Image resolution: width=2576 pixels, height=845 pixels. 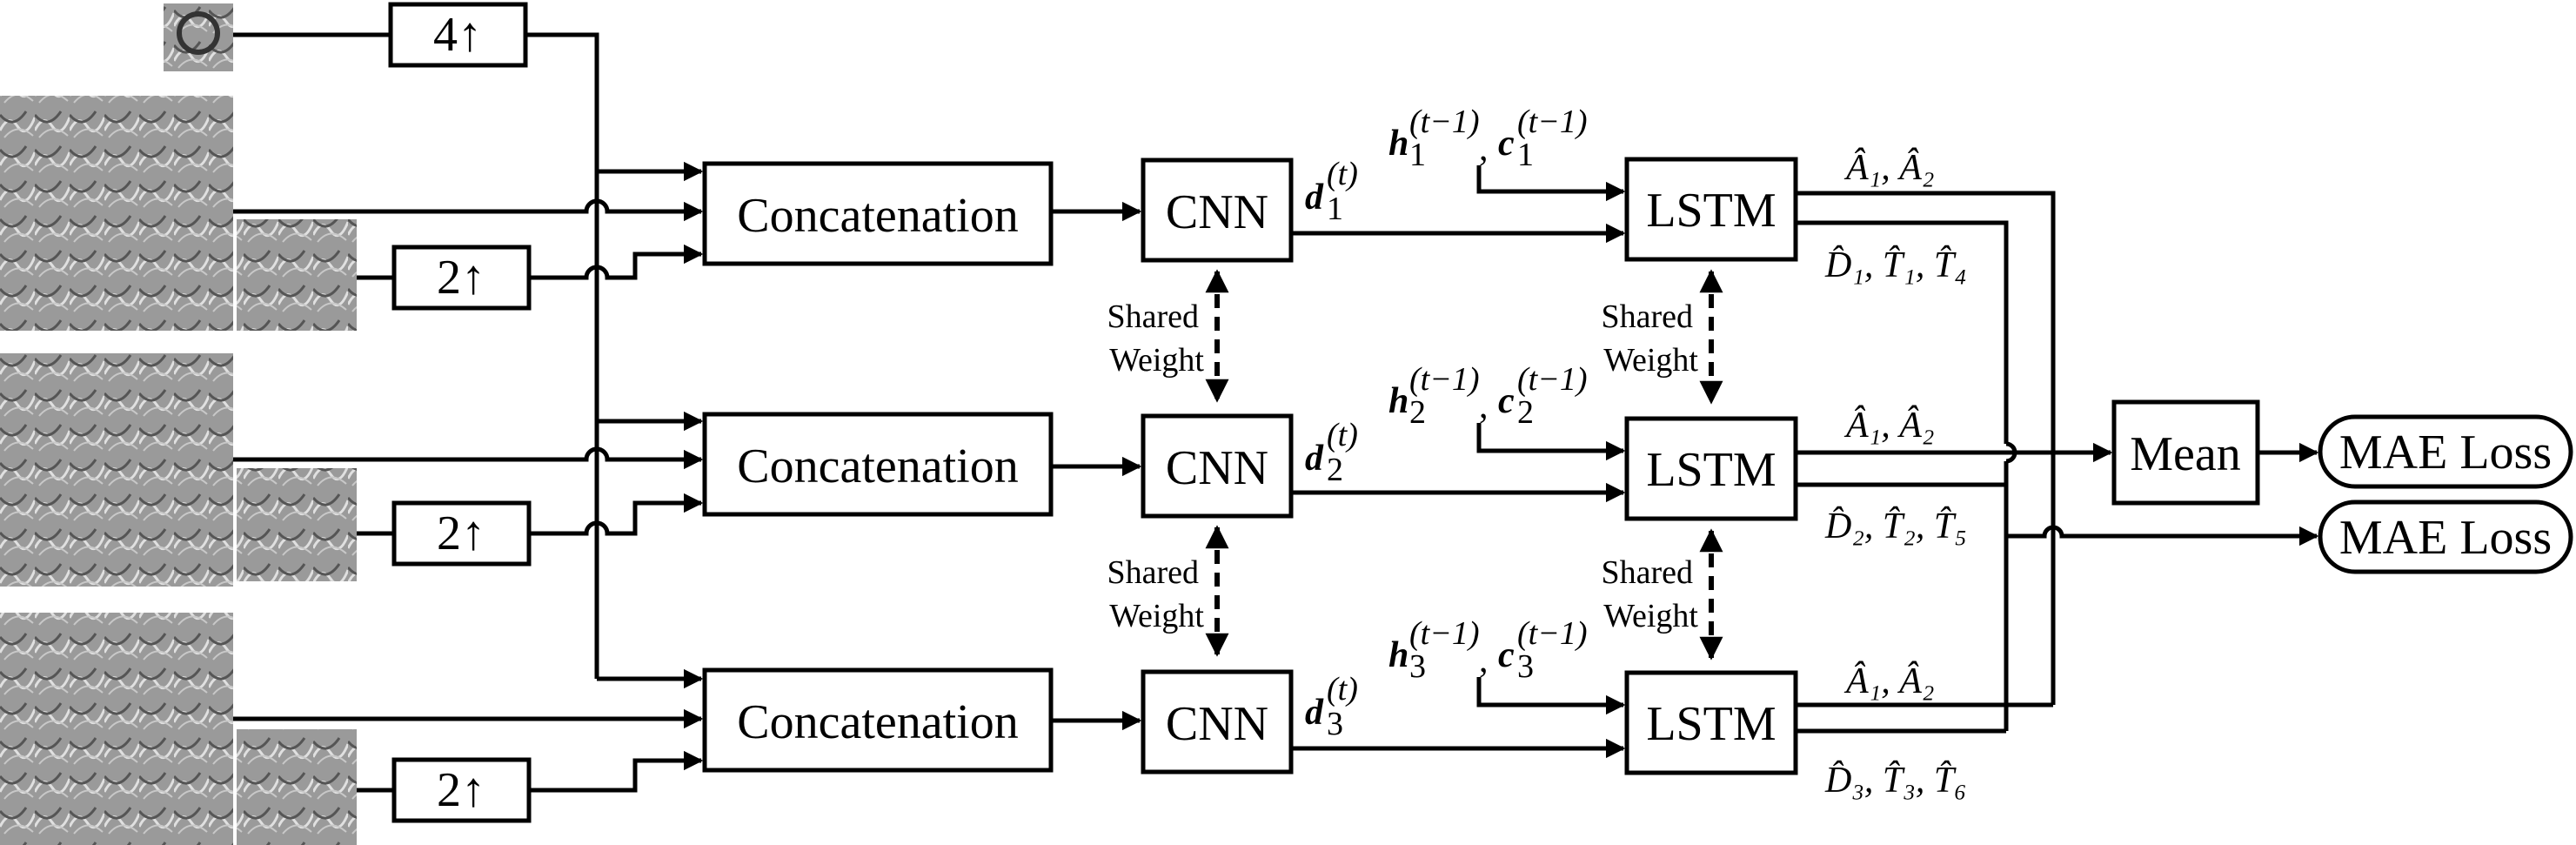 I want to click on concat-row2: Concatenation, so click(x=878, y=464).